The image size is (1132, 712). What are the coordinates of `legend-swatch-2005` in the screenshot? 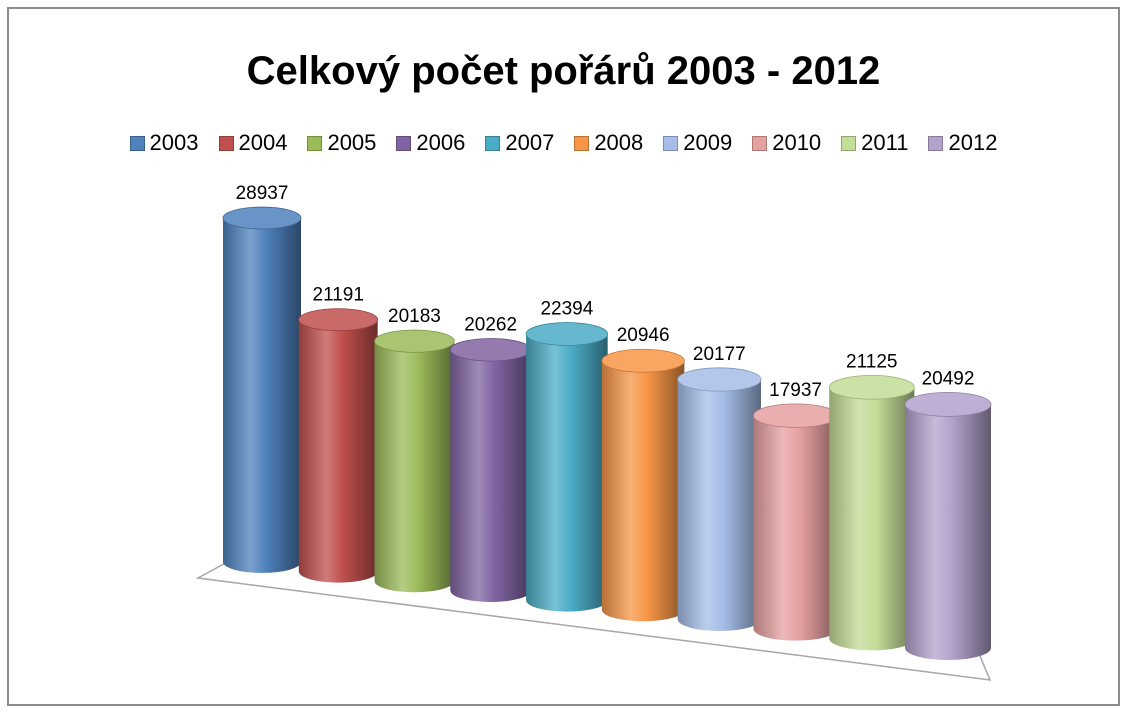 It's located at (315, 143).